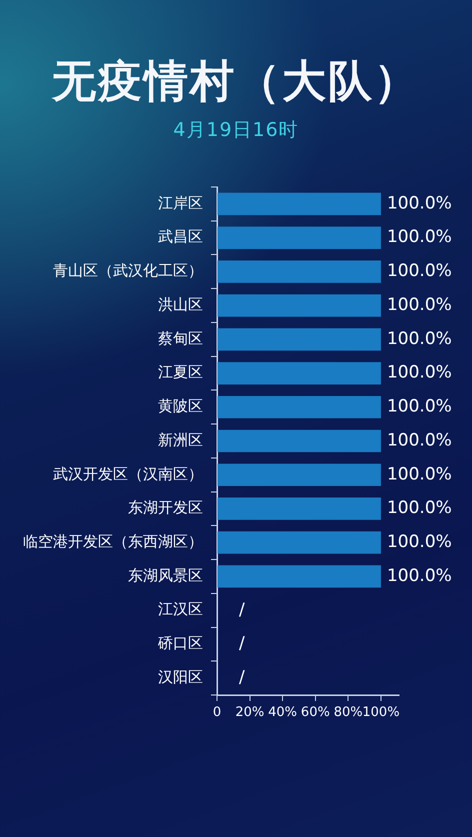 The height and width of the screenshot is (837, 472). What do you see at coordinates (217, 712) in the screenshot?
I see `x-tick-label: 0` at bounding box center [217, 712].